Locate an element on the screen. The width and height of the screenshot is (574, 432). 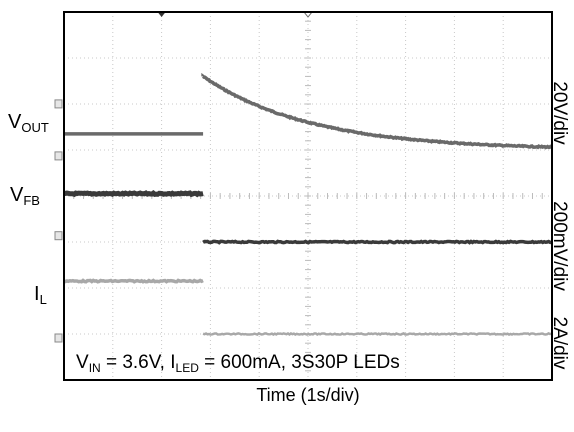
vfb-label: VFB is located at coordinates (25, 196).